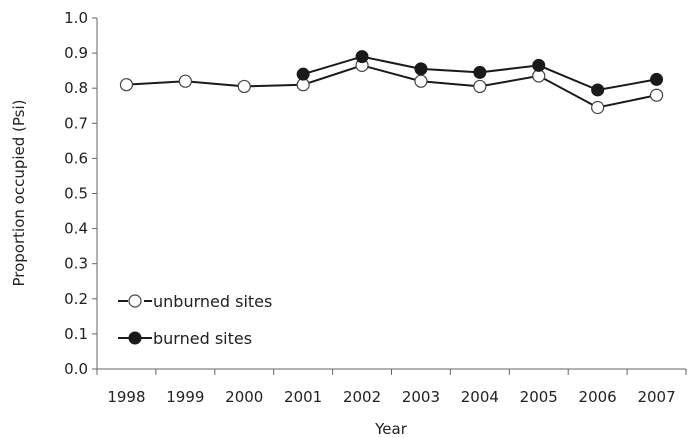 This screenshot has width=690, height=438. I want to click on legend-label-unburned: unburned sites, so click(212, 301).